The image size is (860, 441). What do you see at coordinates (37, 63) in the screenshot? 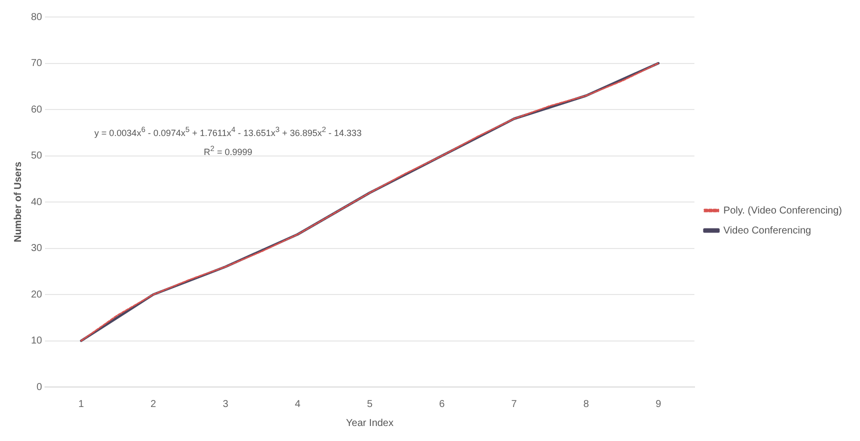
I see `y-tick-label: 70` at bounding box center [37, 63].